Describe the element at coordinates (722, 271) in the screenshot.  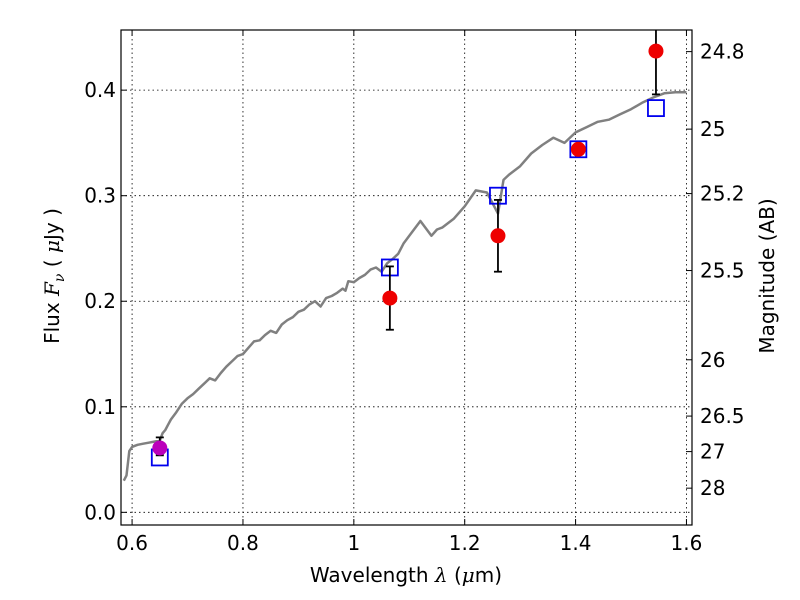
I see `y2-tick-label: 25.5` at that location.